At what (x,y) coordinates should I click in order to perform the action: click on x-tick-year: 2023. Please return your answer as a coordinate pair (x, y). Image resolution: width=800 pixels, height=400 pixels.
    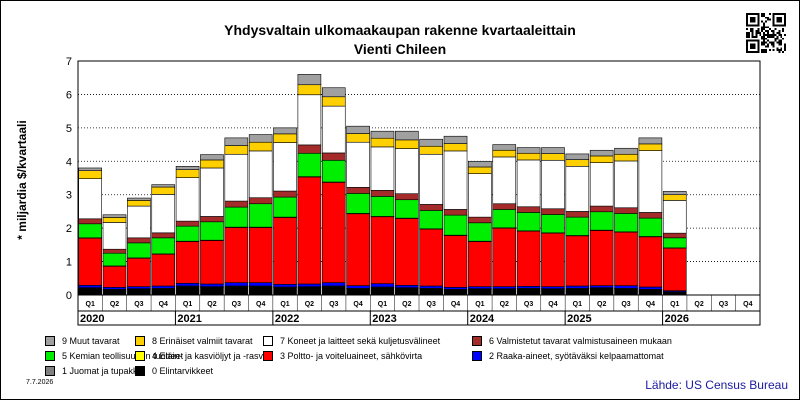
    Looking at the image, I should click on (384, 319).